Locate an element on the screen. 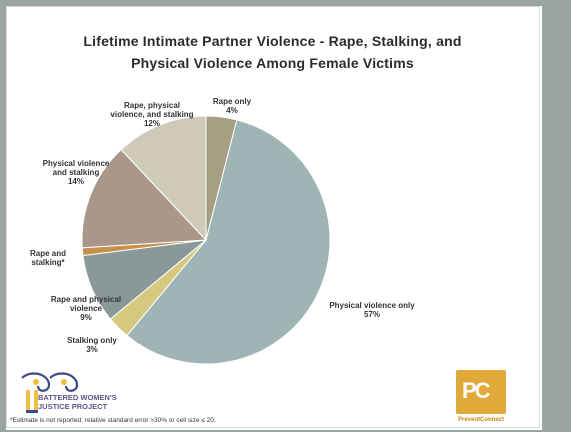  pc-letters: PC is located at coordinates (476, 390).